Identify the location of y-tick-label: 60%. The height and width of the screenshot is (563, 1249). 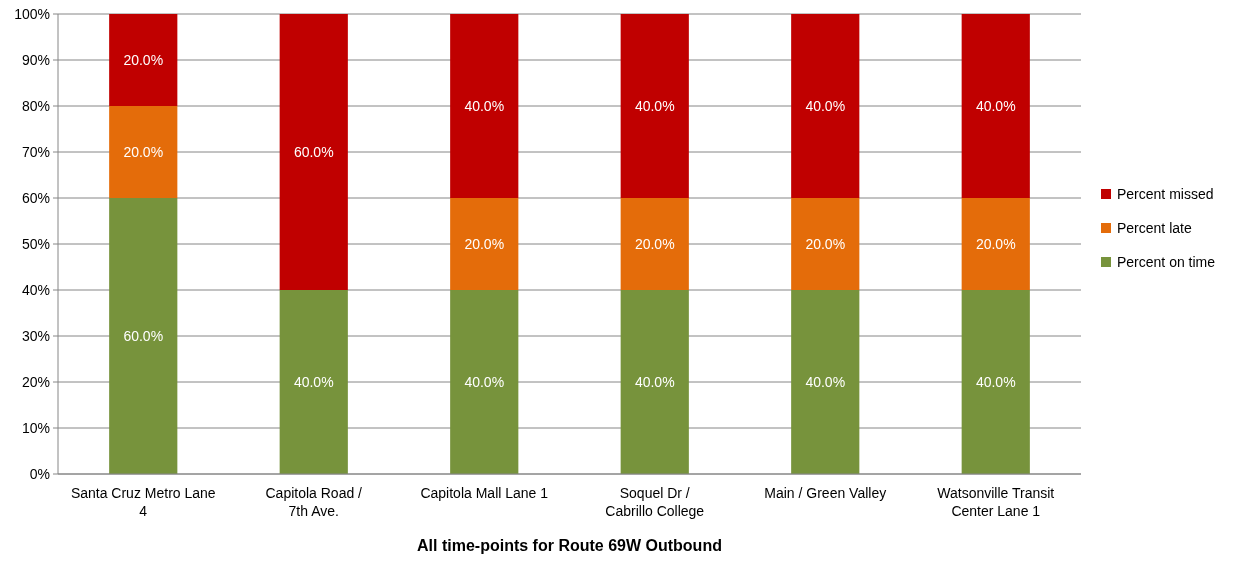
(35, 197).